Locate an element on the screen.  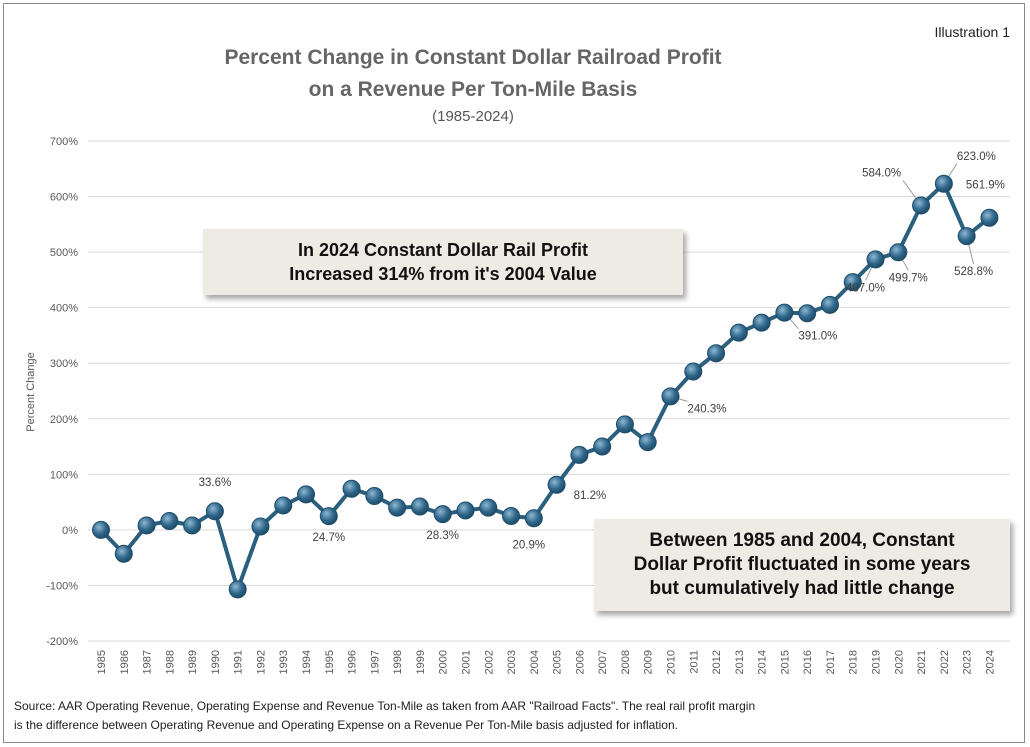
illustration-label: Illustration 1 is located at coordinates (972, 32).